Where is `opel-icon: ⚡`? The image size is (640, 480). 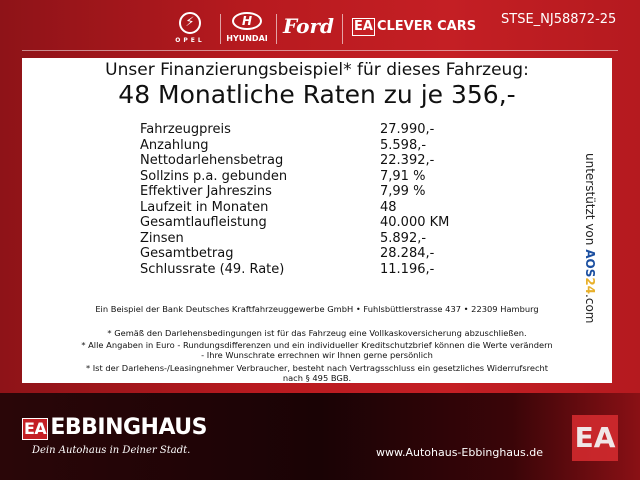 opel-icon: ⚡ is located at coordinates (190, 23).